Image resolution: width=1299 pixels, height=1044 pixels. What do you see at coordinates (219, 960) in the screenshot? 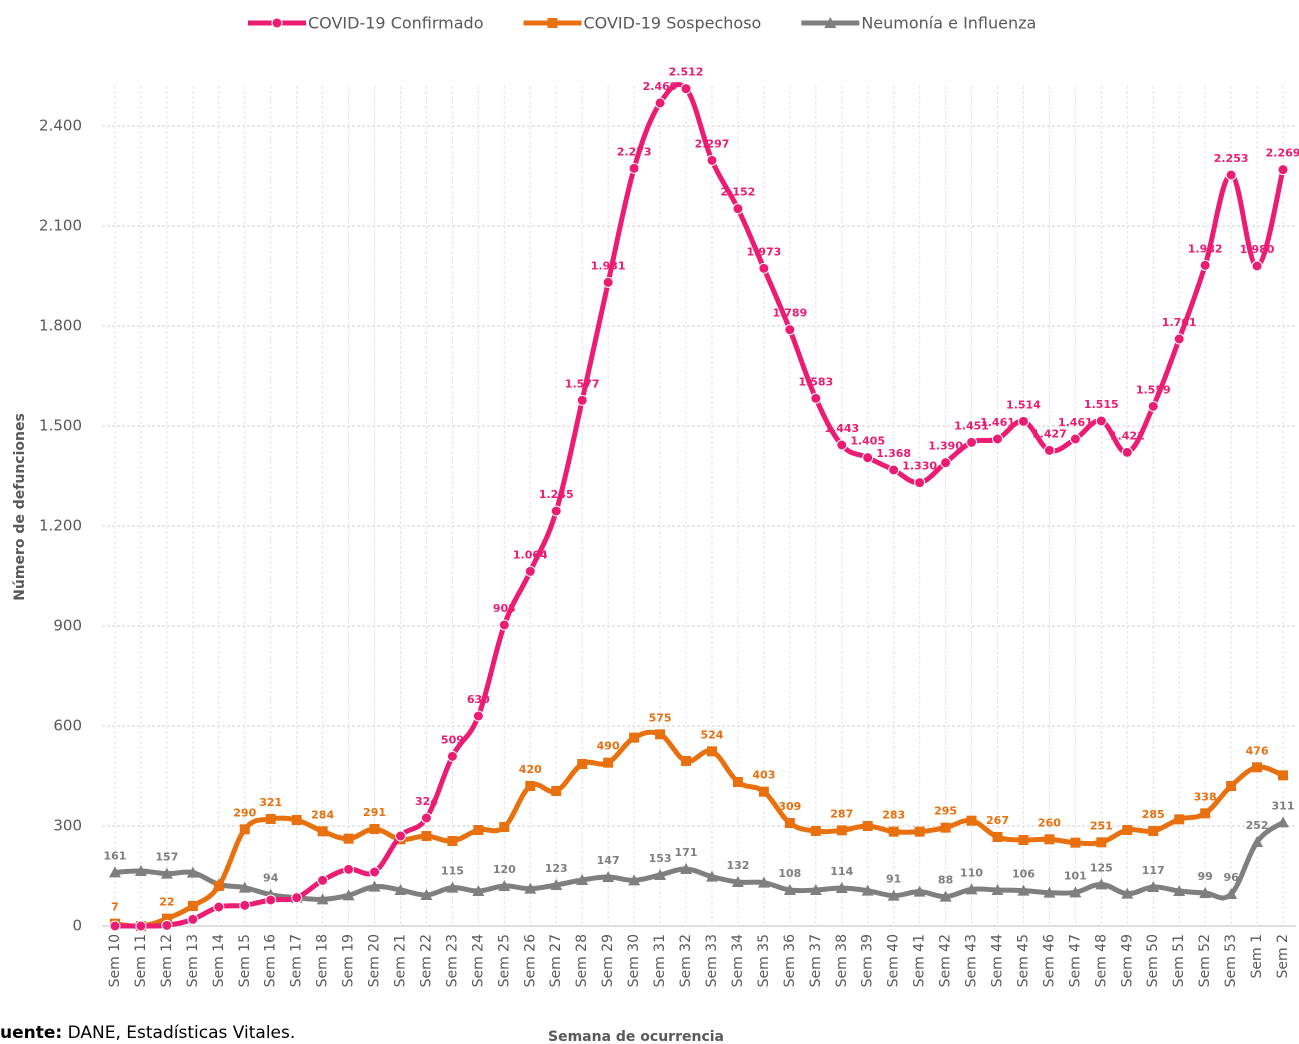
I see `x-tick-label: Sem 14` at bounding box center [219, 960].